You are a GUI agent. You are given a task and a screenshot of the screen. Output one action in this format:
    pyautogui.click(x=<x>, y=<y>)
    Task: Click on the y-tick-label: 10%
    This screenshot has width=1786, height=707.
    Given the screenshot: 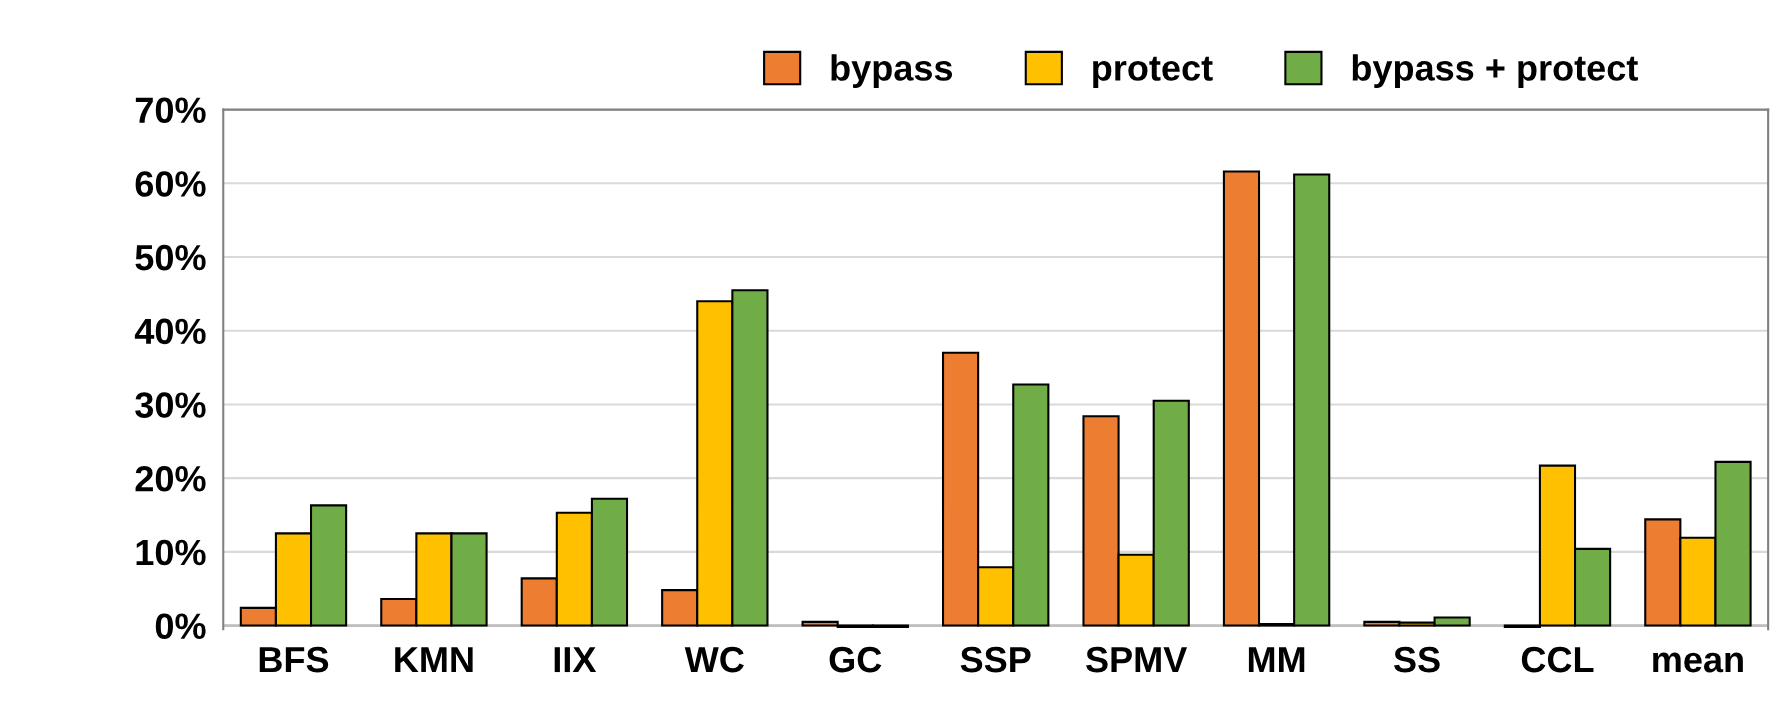 What is the action you would take?
    pyautogui.click(x=171, y=552)
    